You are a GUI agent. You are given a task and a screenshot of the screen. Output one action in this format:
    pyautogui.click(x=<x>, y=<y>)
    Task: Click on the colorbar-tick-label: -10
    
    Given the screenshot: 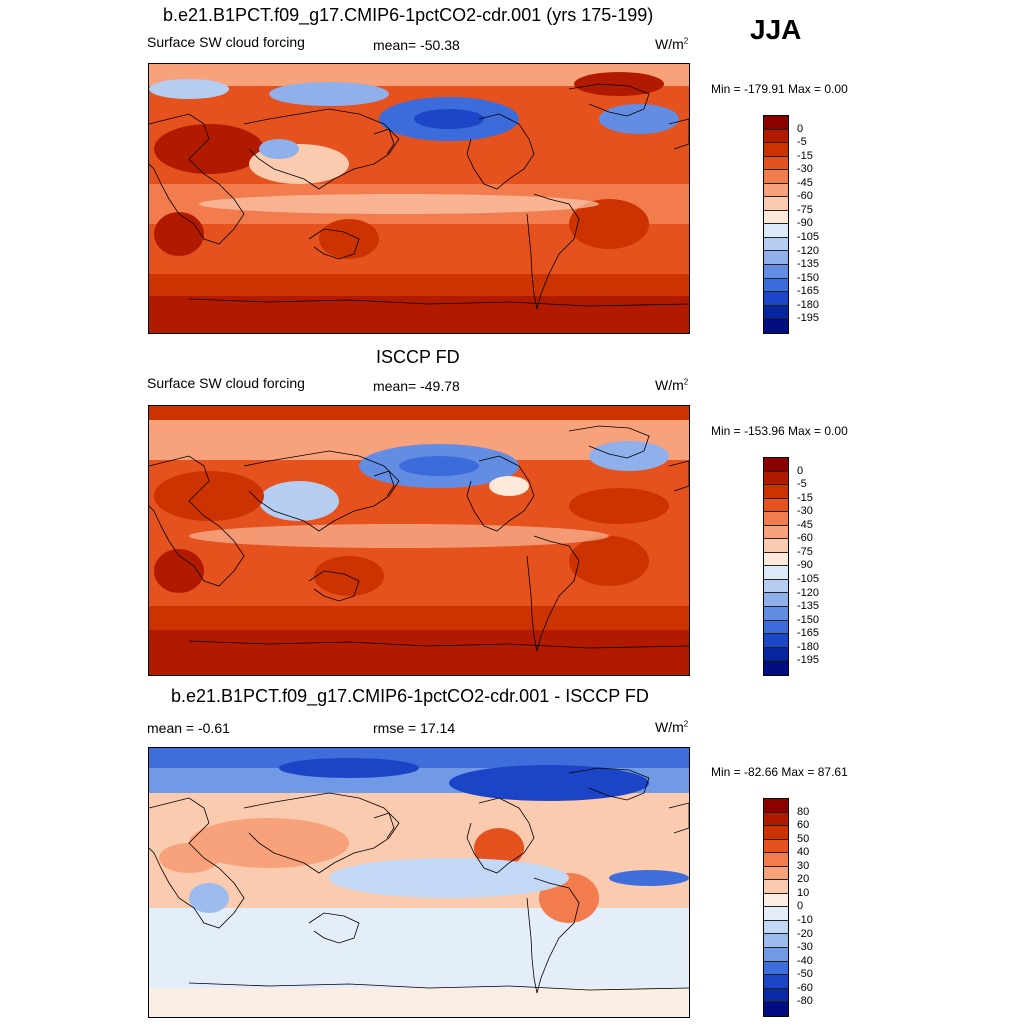 What is the action you would take?
    pyautogui.click(x=805, y=920)
    